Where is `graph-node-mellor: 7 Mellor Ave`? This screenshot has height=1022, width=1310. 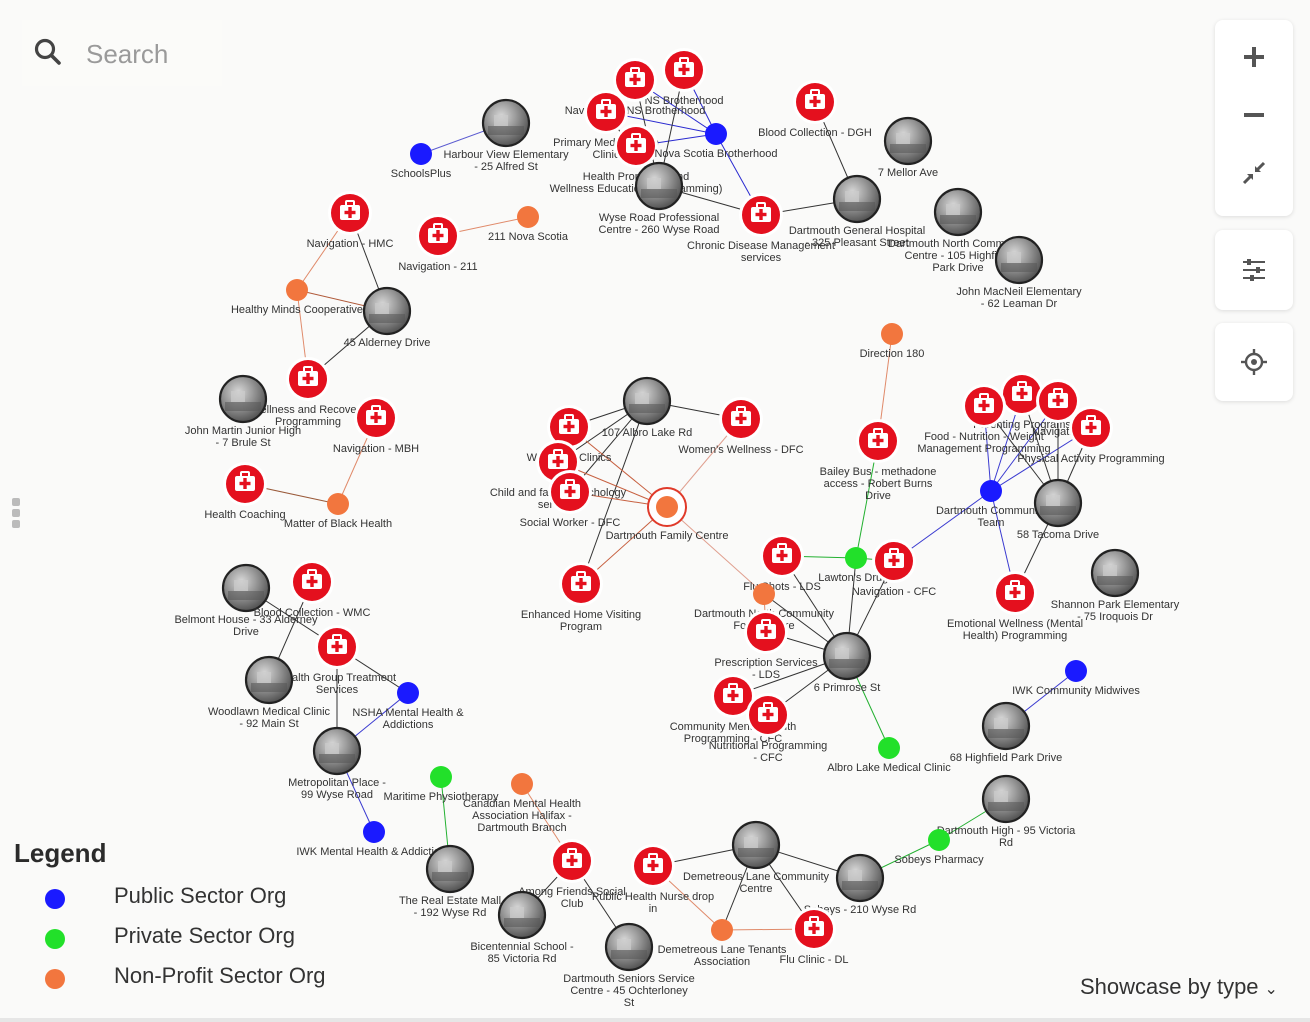 graph-node-mellor: 7 Mellor Ave is located at coordinates (908, 147).